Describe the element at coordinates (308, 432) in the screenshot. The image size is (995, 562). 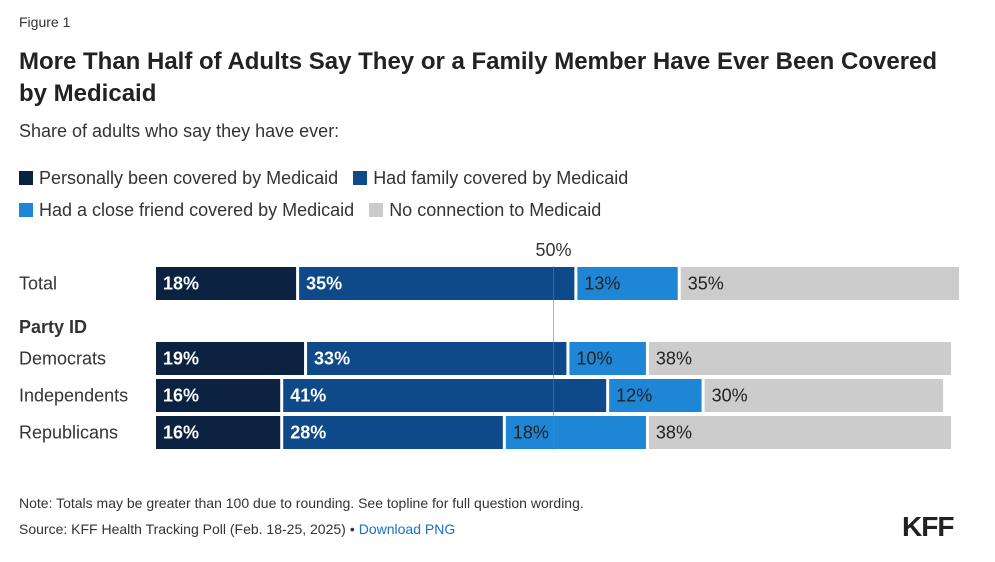
I see `data-label-family: 28%` at that location.